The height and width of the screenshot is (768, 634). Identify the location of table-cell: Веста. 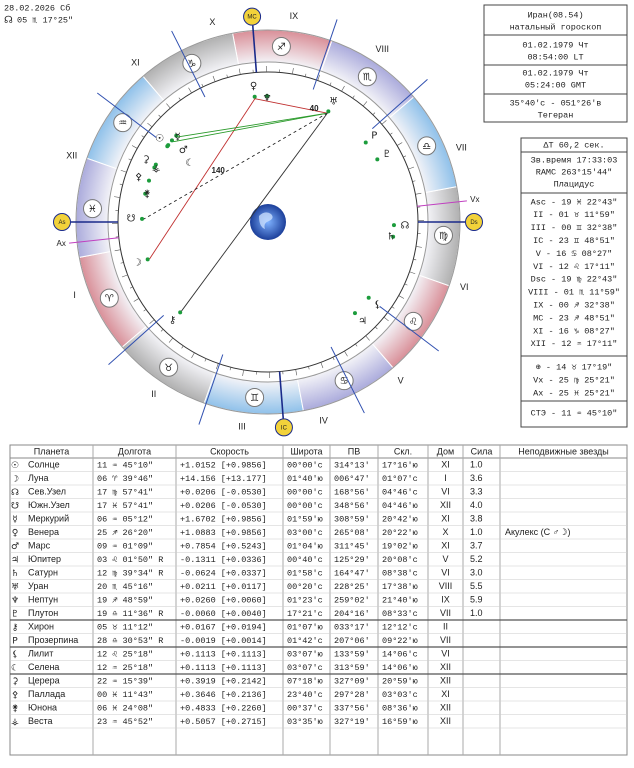
(40, 721).